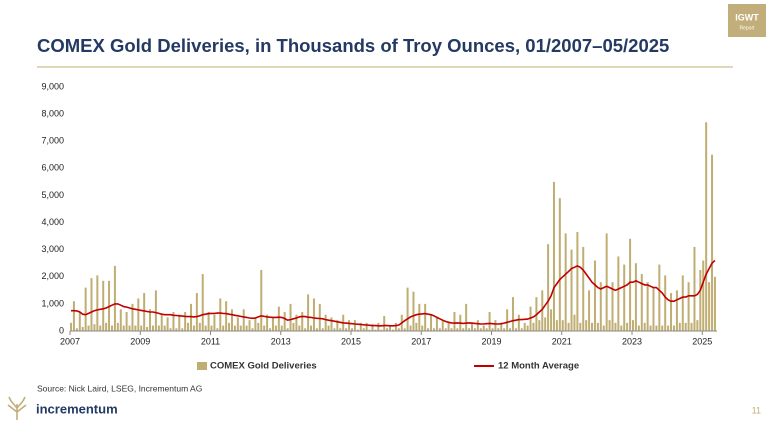 The image size is (771, 421). I want to click on y-tick-label: 6,000, so click(52, 168).